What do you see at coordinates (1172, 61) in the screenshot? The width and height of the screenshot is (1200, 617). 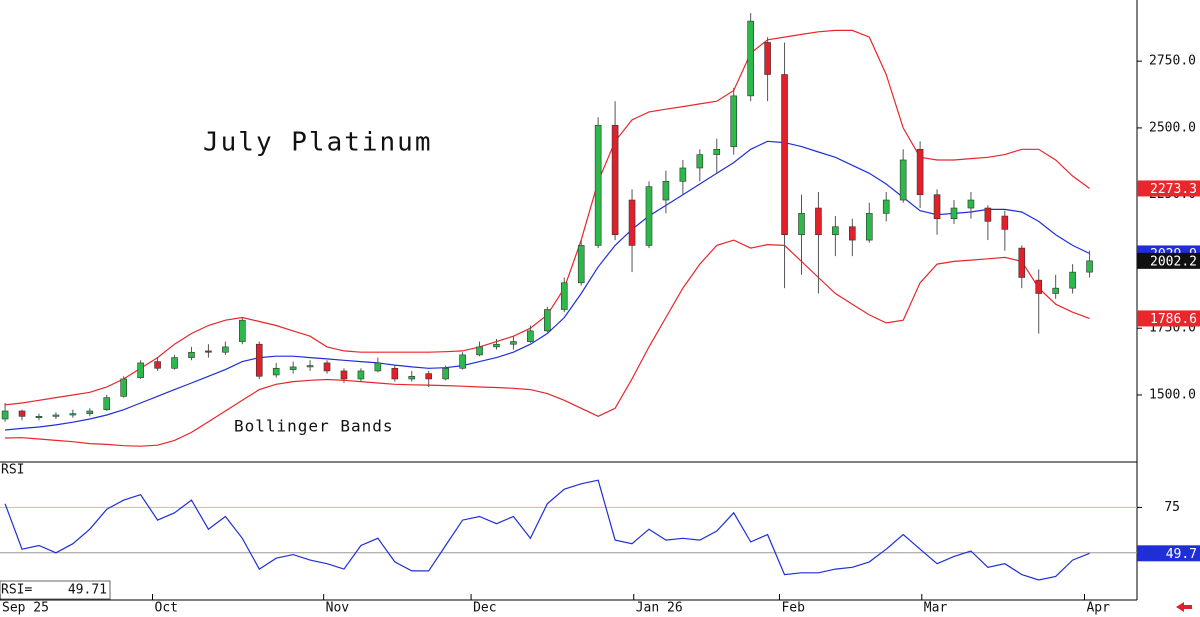 I see `y-tick-label: 2750.0` at bounding box center [1172, 61].